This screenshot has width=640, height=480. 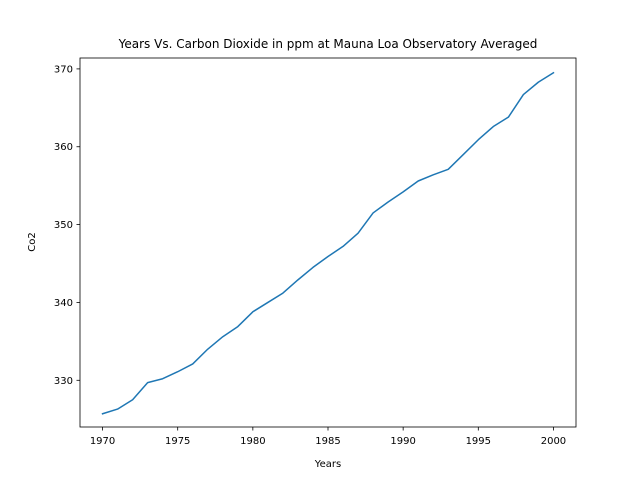 I want to click on x-tick-label: 1970, so click(x=102, y=441).